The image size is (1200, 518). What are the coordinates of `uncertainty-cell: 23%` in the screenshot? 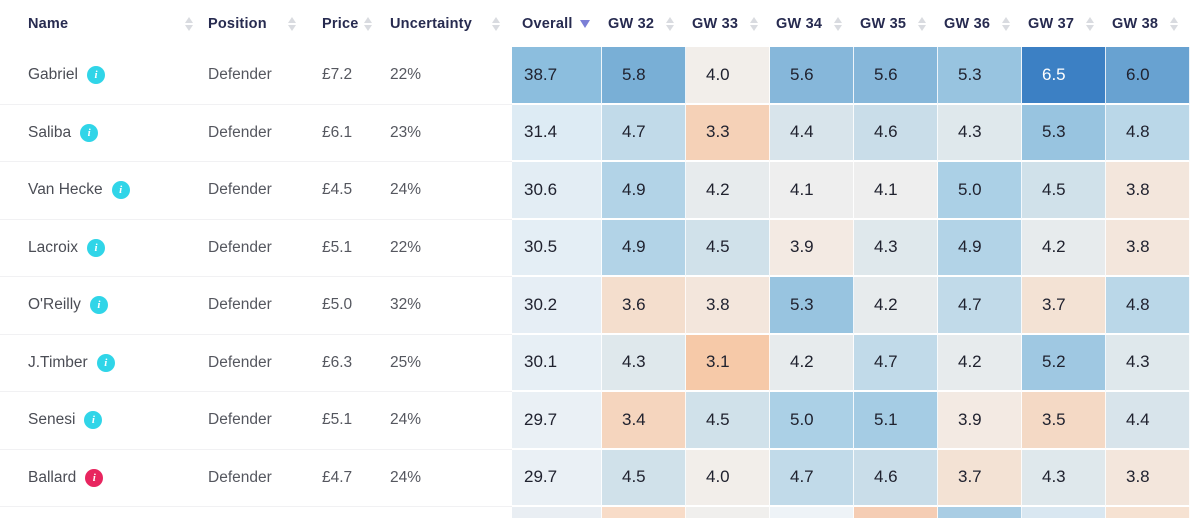 It's located at (446, 133).